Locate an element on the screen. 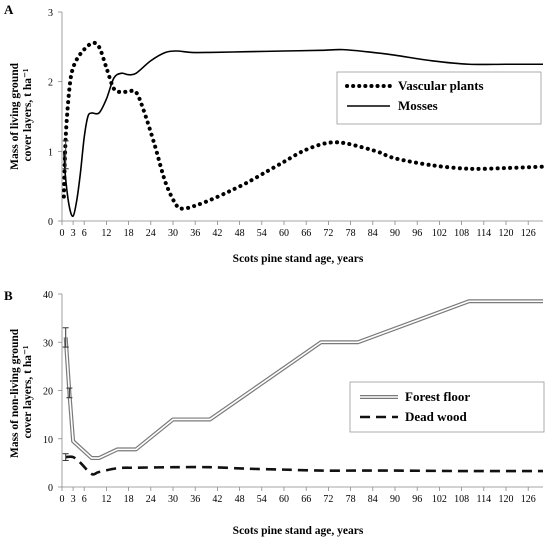 This screenshot has height=544, width=550. panel-b-xtick-label: 78 is located at coordinates (351, 499).